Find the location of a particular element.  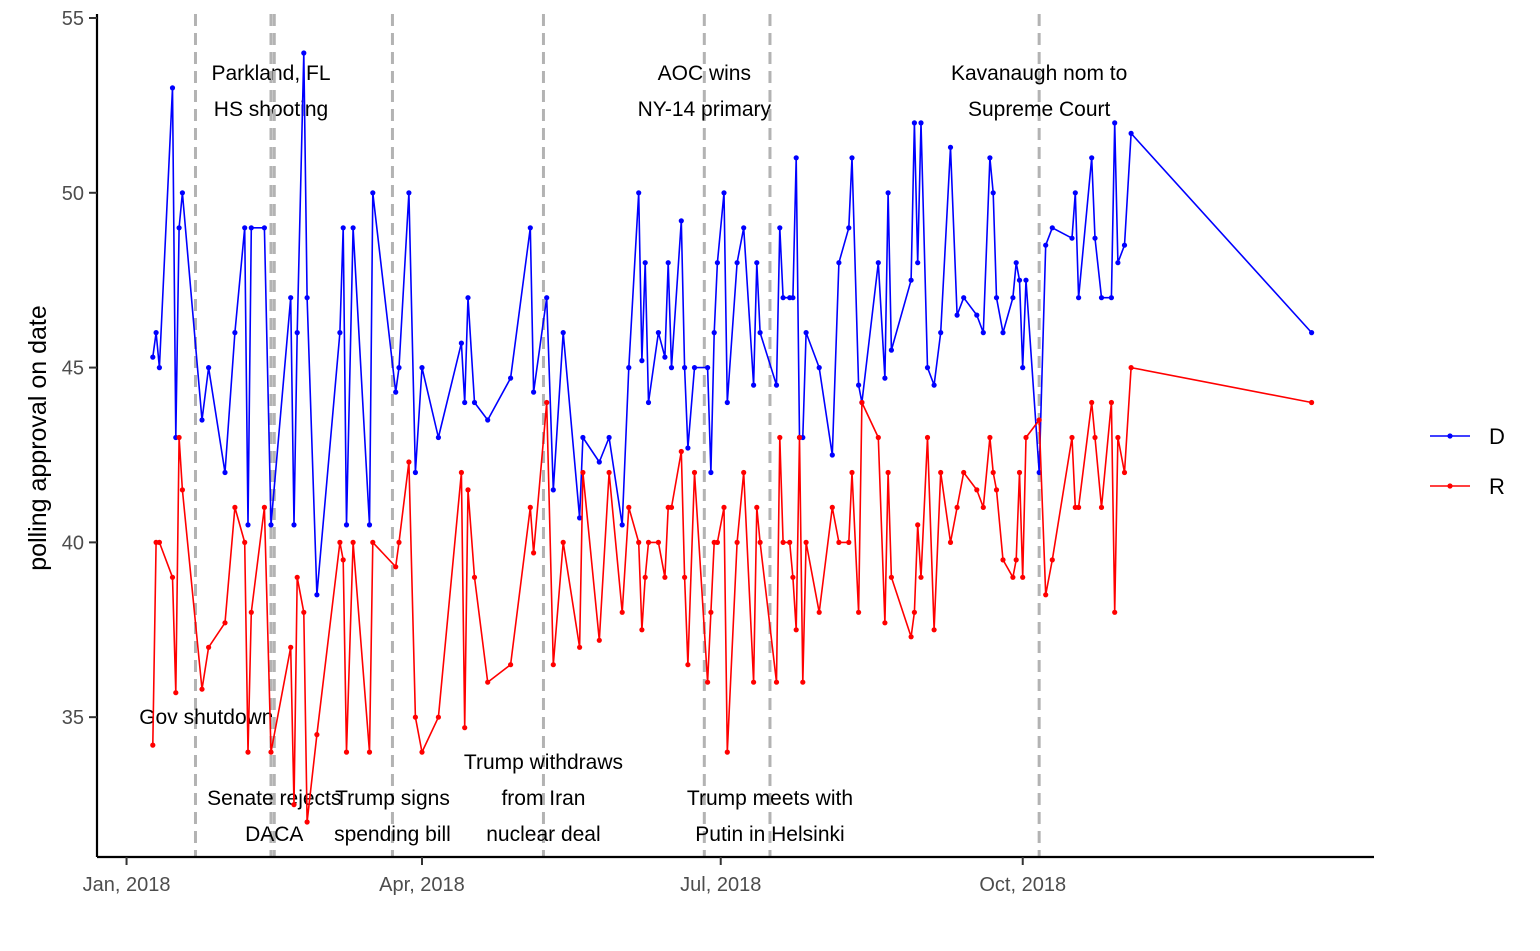

legend-key-point is located at coordinates (1450, 486).